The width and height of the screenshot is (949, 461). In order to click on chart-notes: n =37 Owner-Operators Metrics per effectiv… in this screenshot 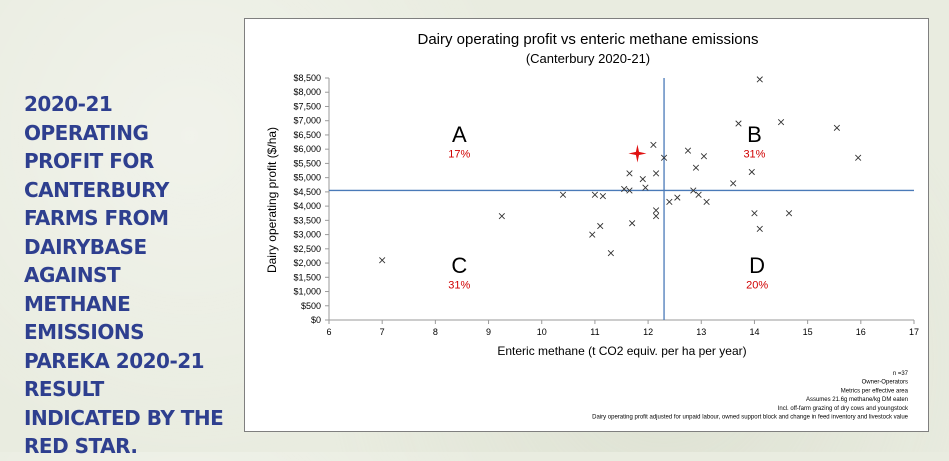, I will do `click(750, 396)`.